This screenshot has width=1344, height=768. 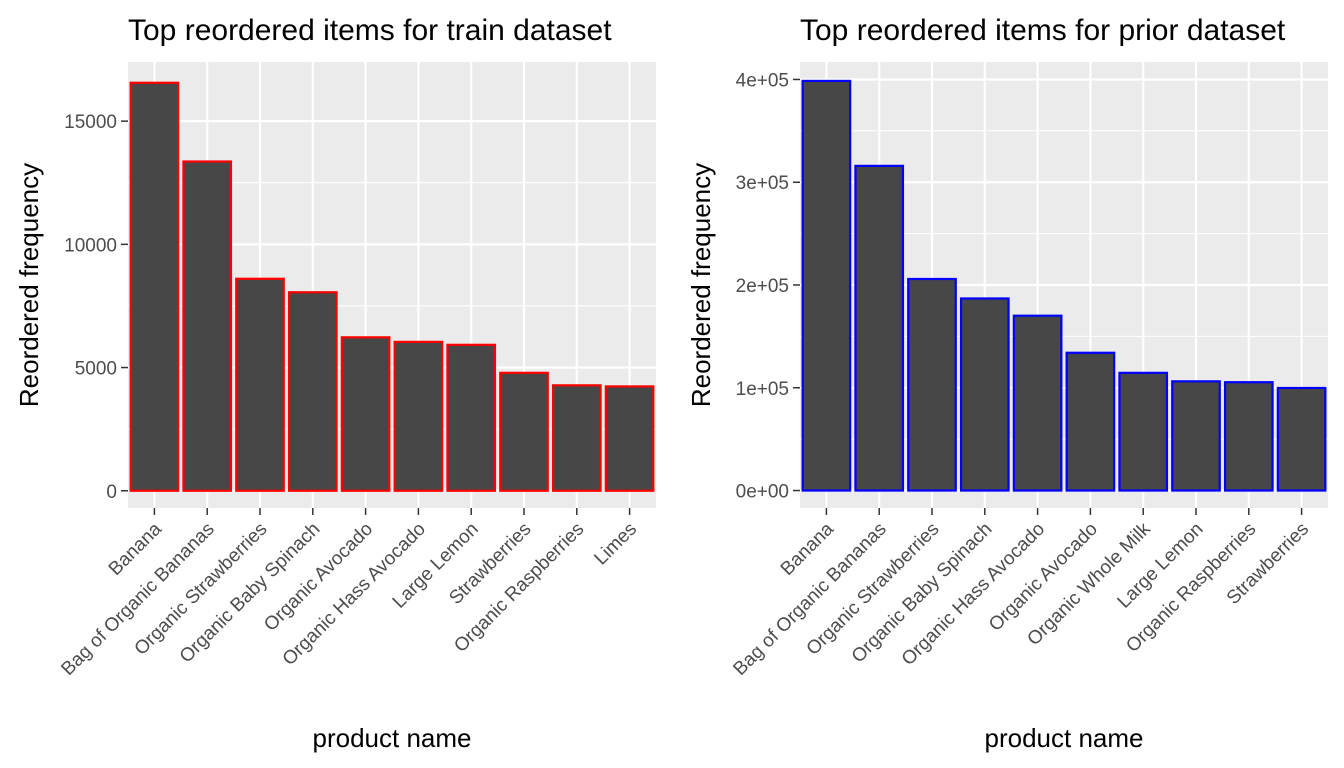 I want to click on prior-y-tick-label: 4e+05, so click(x=762, y=80).